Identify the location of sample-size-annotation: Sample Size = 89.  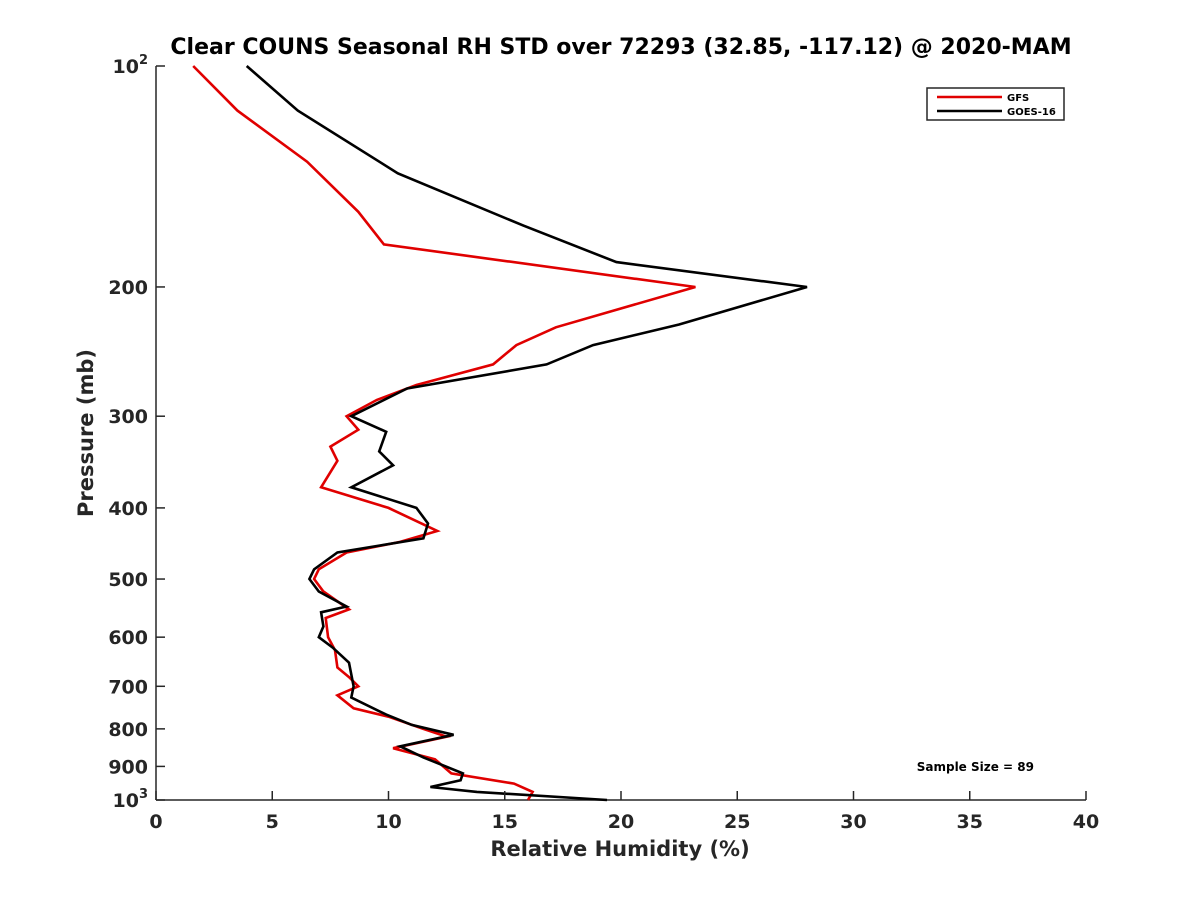
(975, 767).